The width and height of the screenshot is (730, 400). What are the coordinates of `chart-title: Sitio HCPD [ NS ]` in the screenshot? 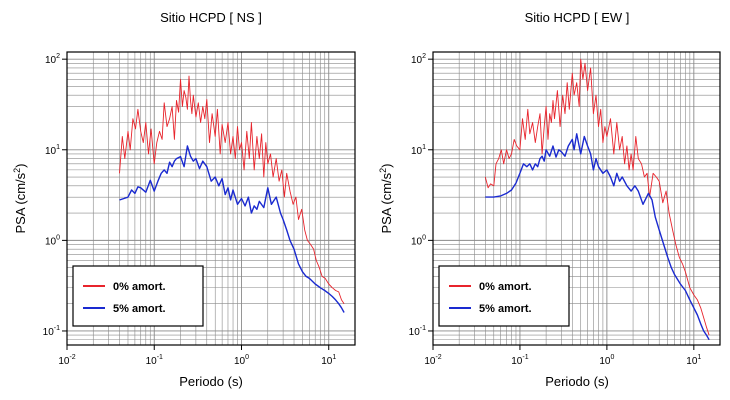 It's located at (211, 17).